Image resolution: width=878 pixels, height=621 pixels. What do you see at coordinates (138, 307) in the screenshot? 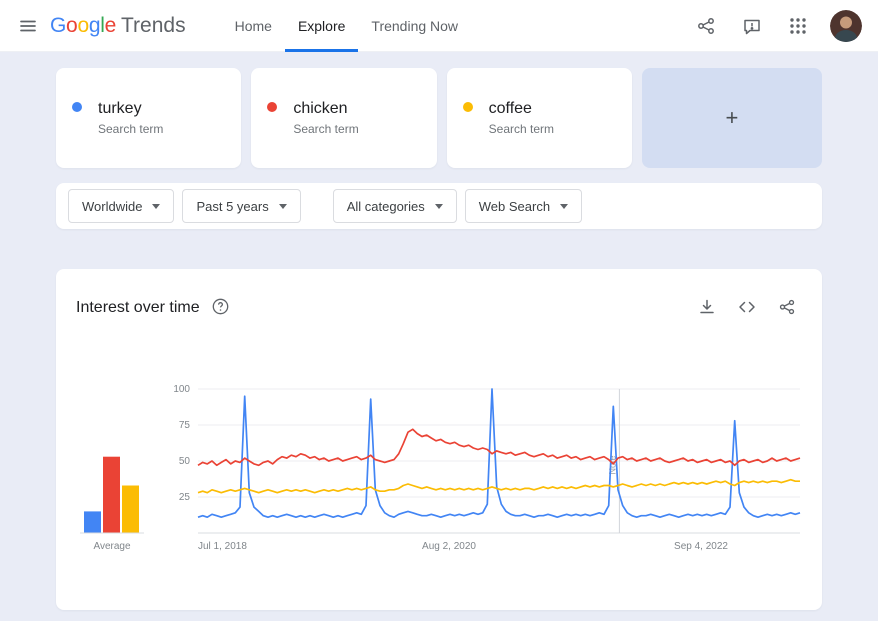
I see `widget-title: Interest over time` at bounding box center [138, 307].